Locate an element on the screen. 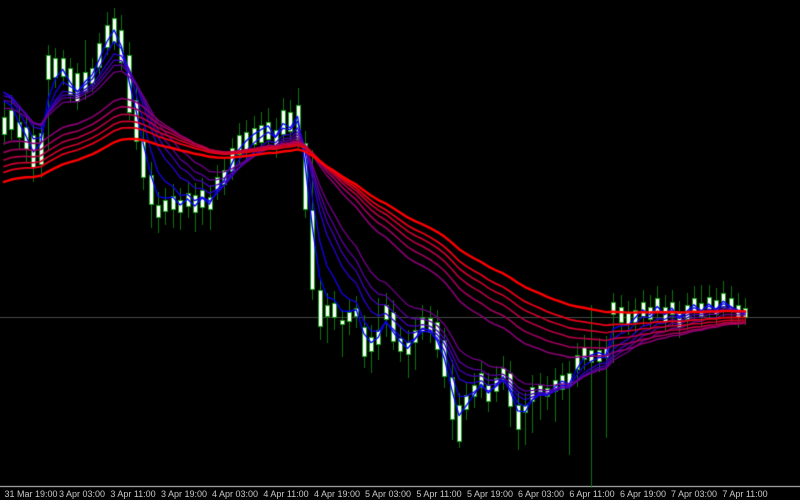  time-axis-label: 4 Apr 11:00 is located at coordinates (286, 494).